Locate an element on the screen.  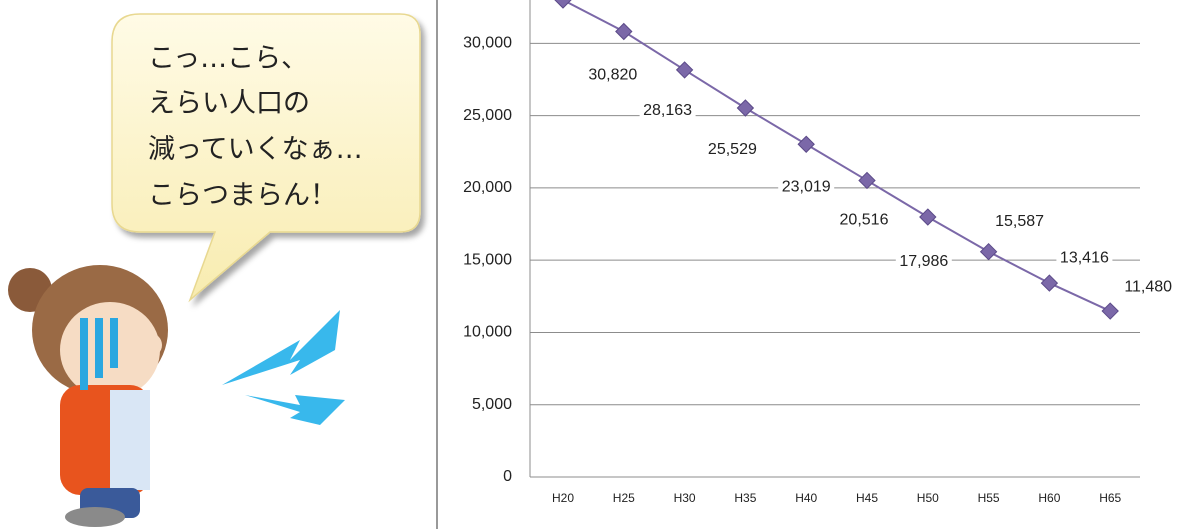
y-tick-label: 15,000 is located at coordinates (487, 259).